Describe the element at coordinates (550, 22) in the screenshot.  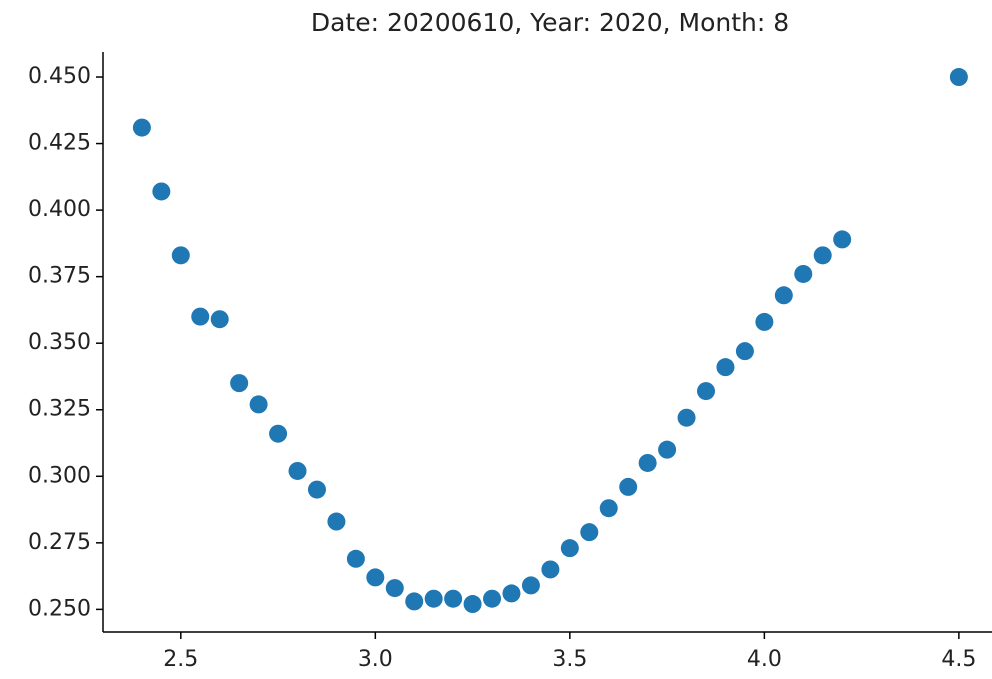
I see `chart-title: Date: 20200610, Year: 2020, Month: 8` at that location.